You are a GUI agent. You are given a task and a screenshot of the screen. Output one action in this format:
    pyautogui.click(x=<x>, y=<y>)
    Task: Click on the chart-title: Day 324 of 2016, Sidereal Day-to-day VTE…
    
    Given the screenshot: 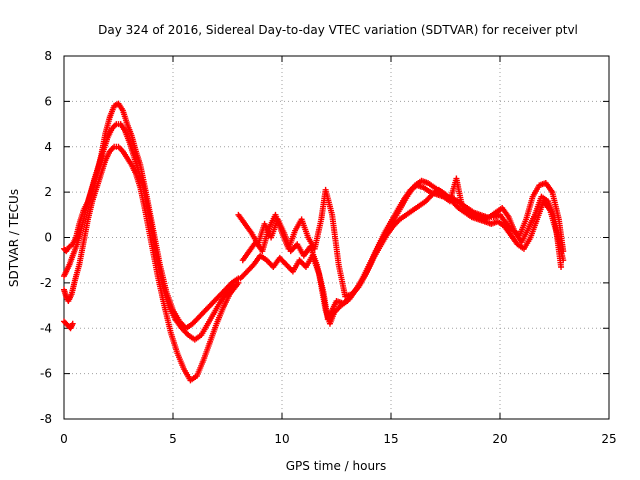 What is the action you would take?
    pyautogui.click(x=338, y=30)
    